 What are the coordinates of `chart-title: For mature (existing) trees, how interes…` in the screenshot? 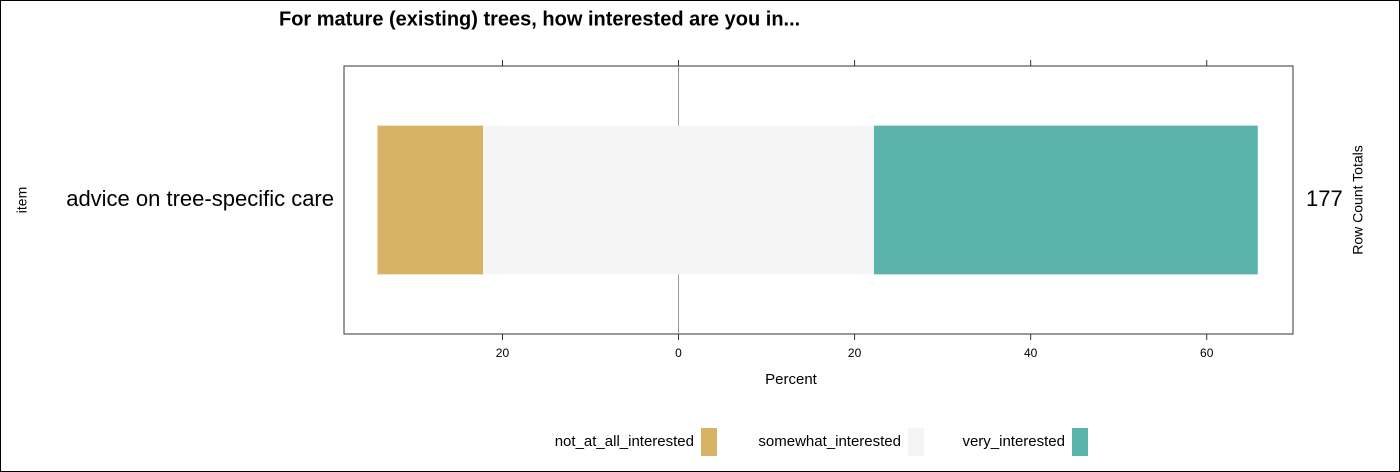 It's located at (539, 19).